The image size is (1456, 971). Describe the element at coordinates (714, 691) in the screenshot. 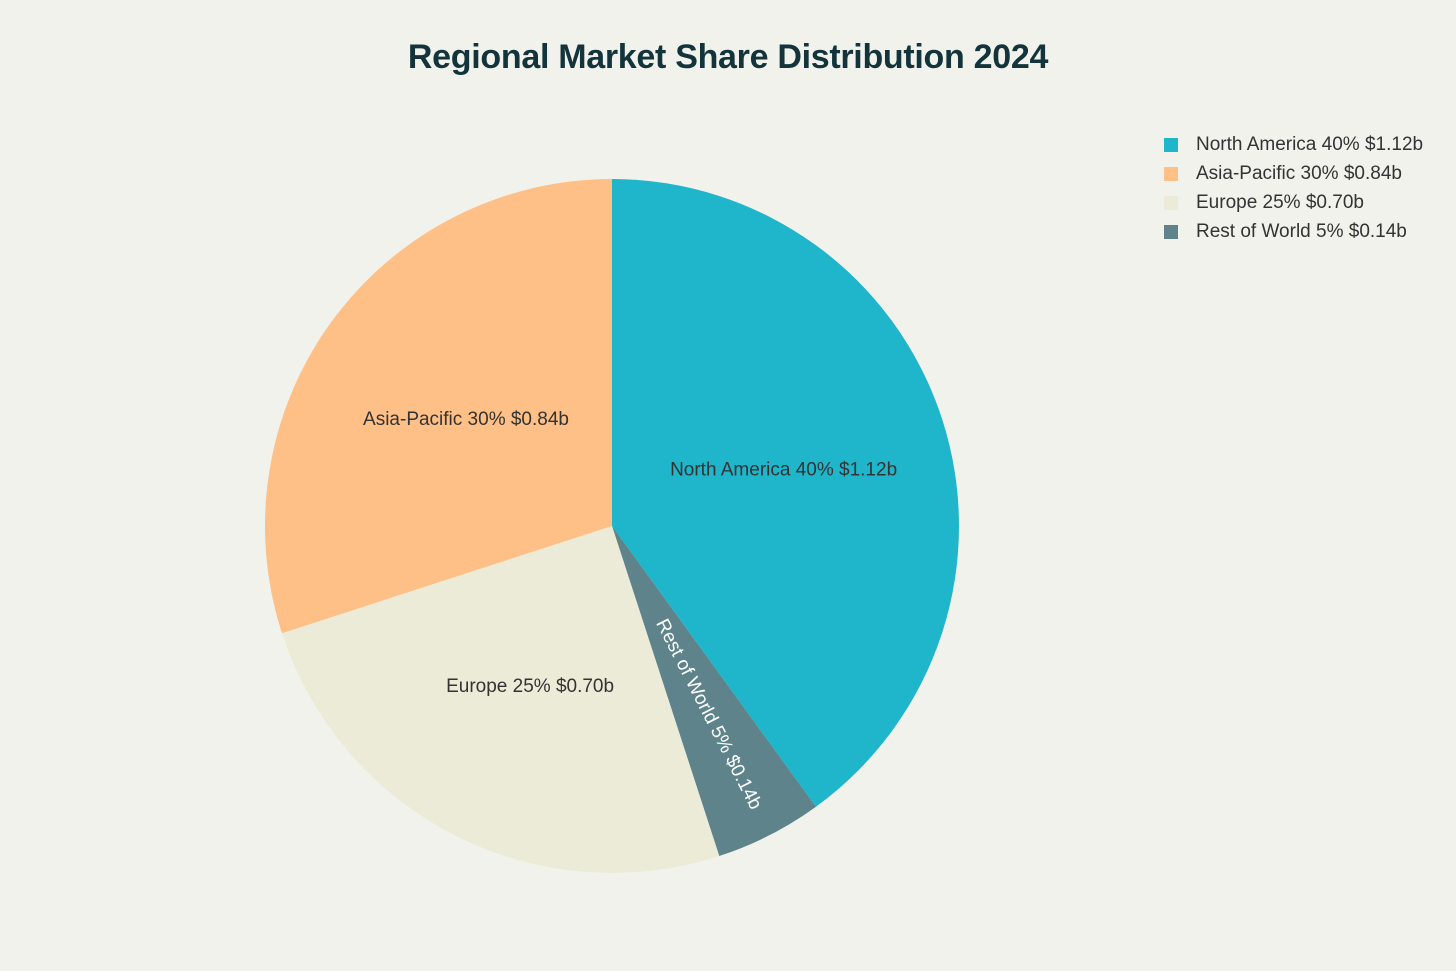

I see `pie-slice-rest-of-world` at that location.